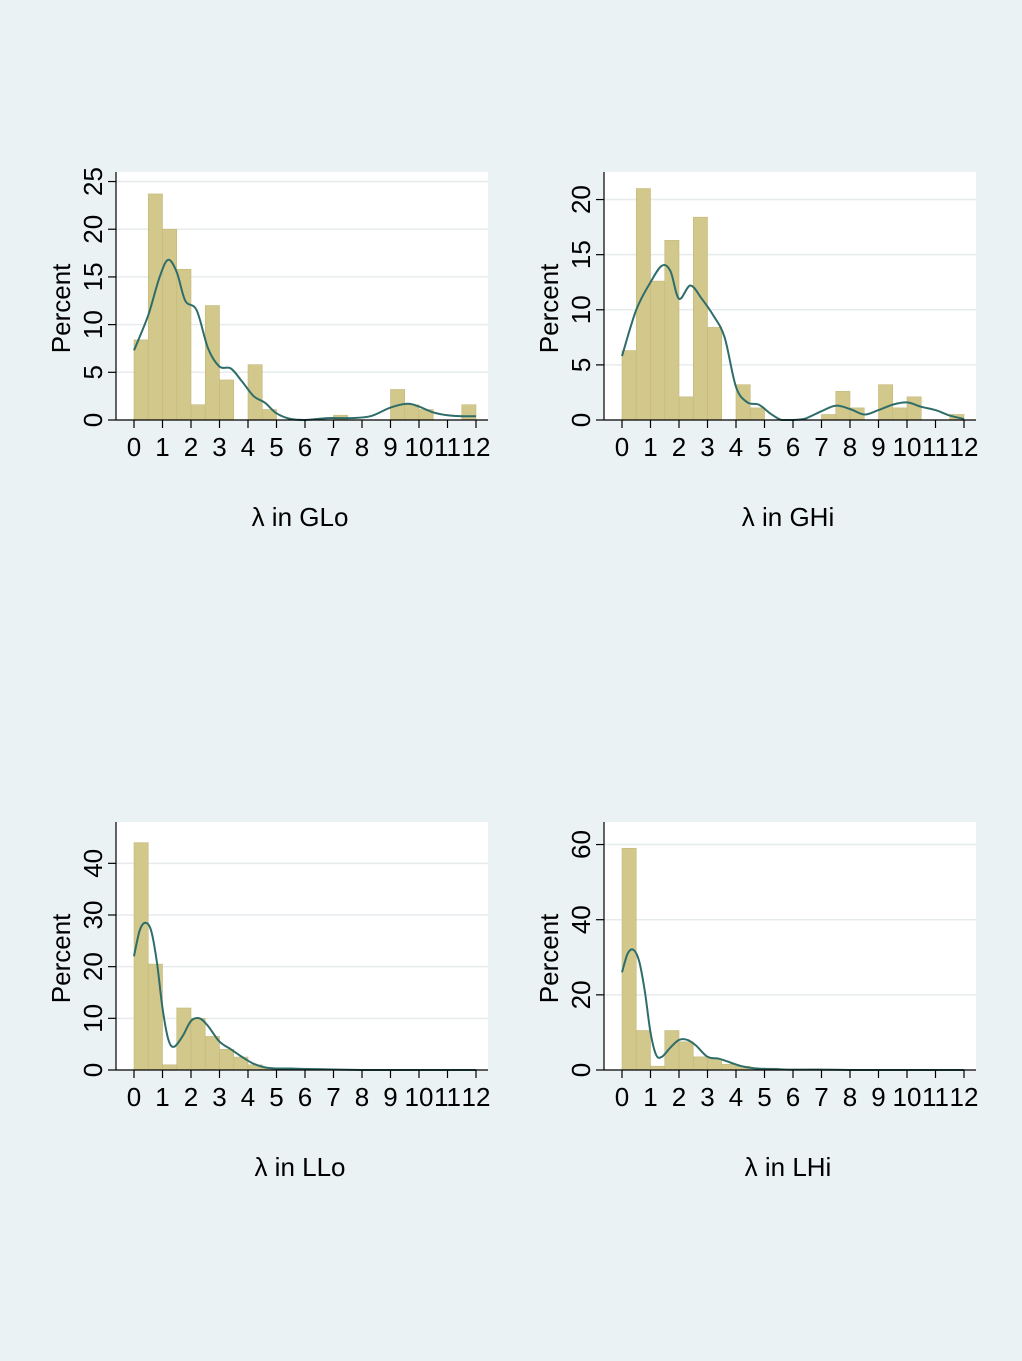 Image resolution: width=1022 pixels, height=1361 pixels. What do you see at coordinates (93, 181) in the screenshot?
I see `y-tick-label: 25` at bounding box center [93, 181].